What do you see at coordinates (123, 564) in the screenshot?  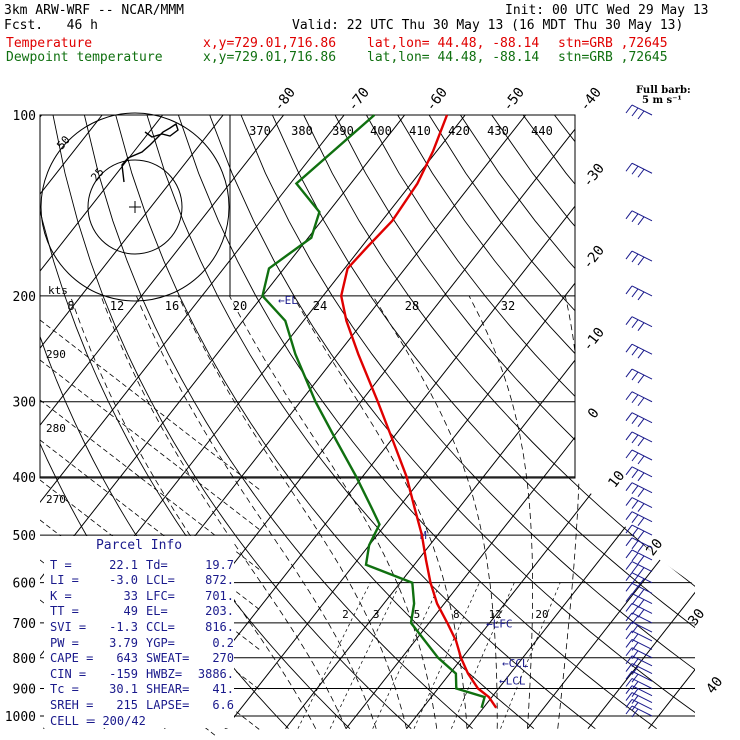 I see `parcel-param-value: 22.1` at bounding box center [123, 564].